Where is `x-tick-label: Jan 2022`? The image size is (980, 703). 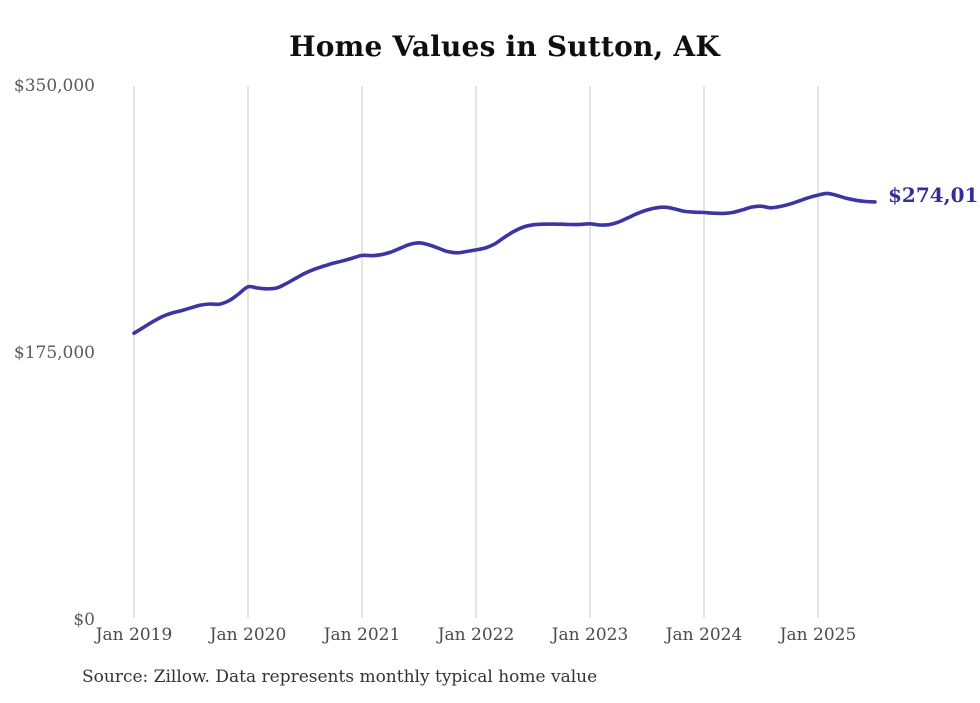
x-tick-label: Jan 2022 is located at coordinates (475, 635).